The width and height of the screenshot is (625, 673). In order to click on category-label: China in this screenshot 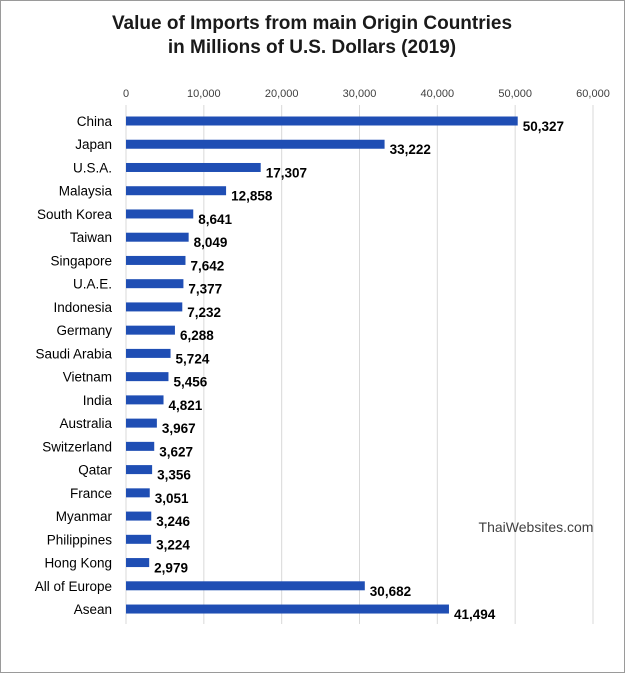, I will do `click(95, 121)`.